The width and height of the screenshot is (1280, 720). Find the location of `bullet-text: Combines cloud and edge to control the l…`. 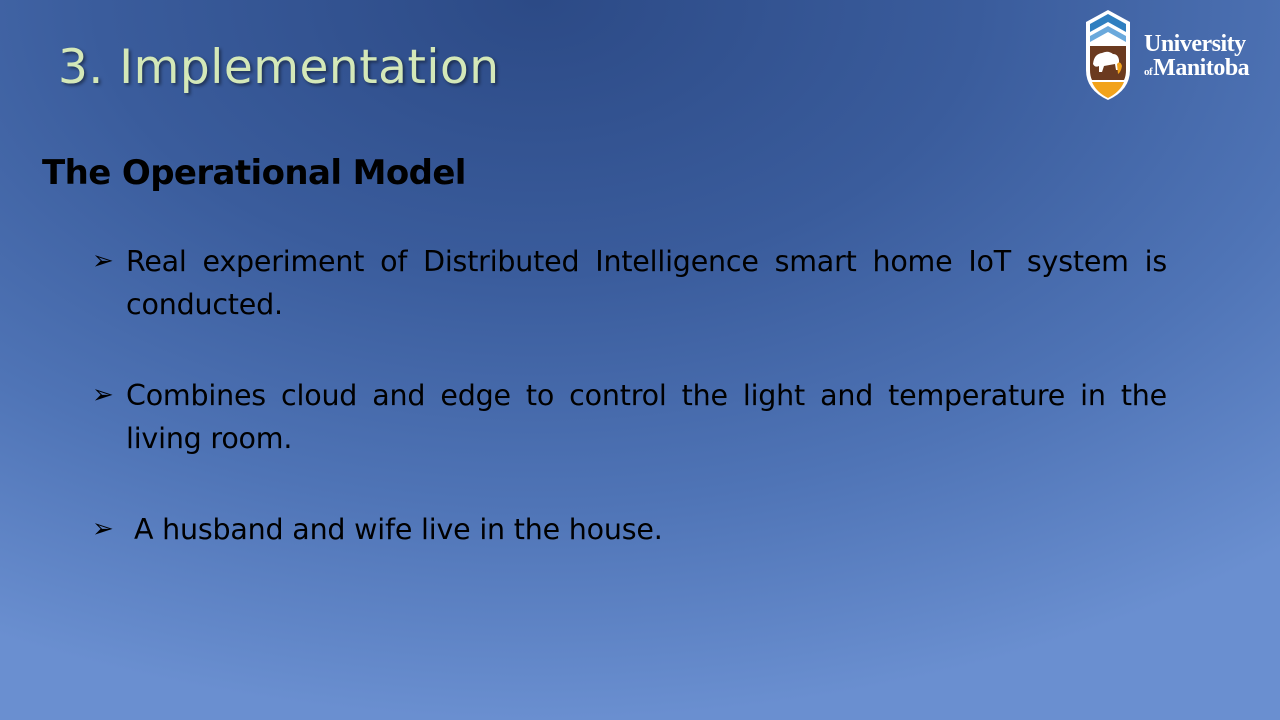

bullet-text: Combines cloud and edge to control the l… is located at coordinates (646, 417).